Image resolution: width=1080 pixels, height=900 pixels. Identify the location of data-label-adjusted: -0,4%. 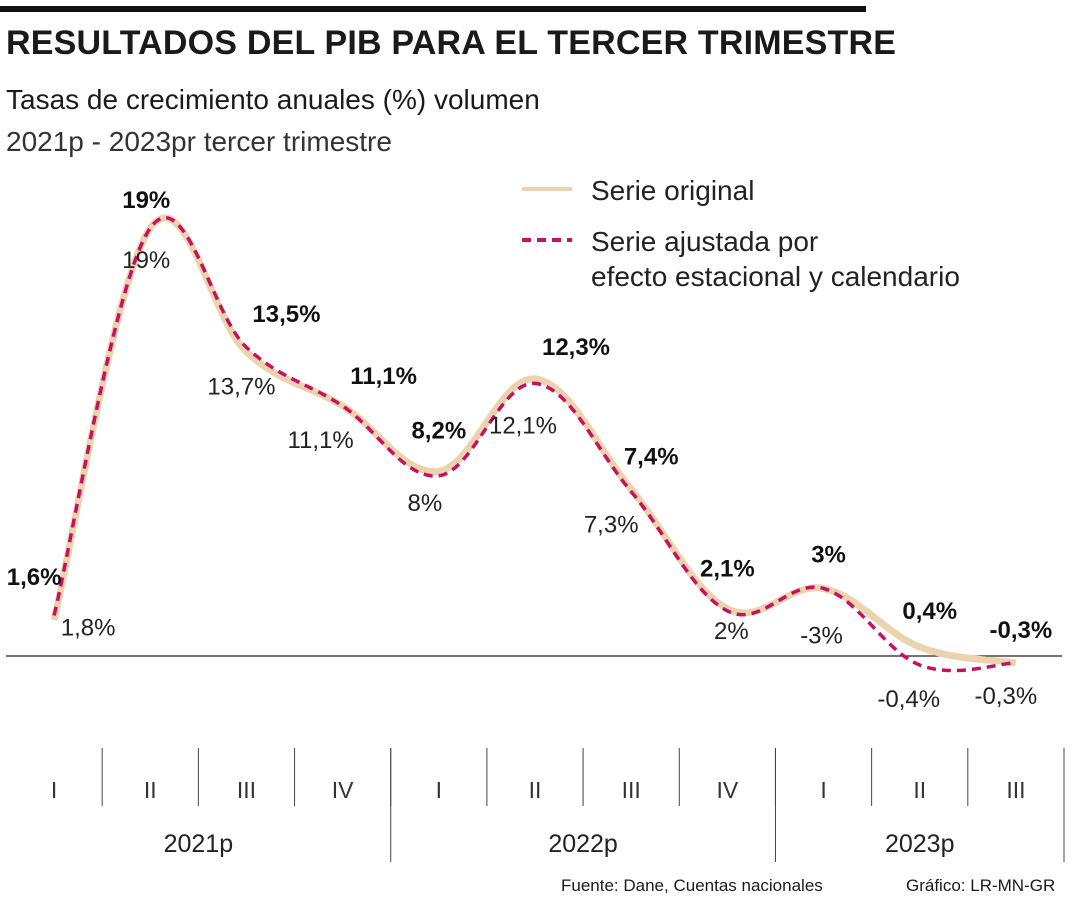
(908, 699).